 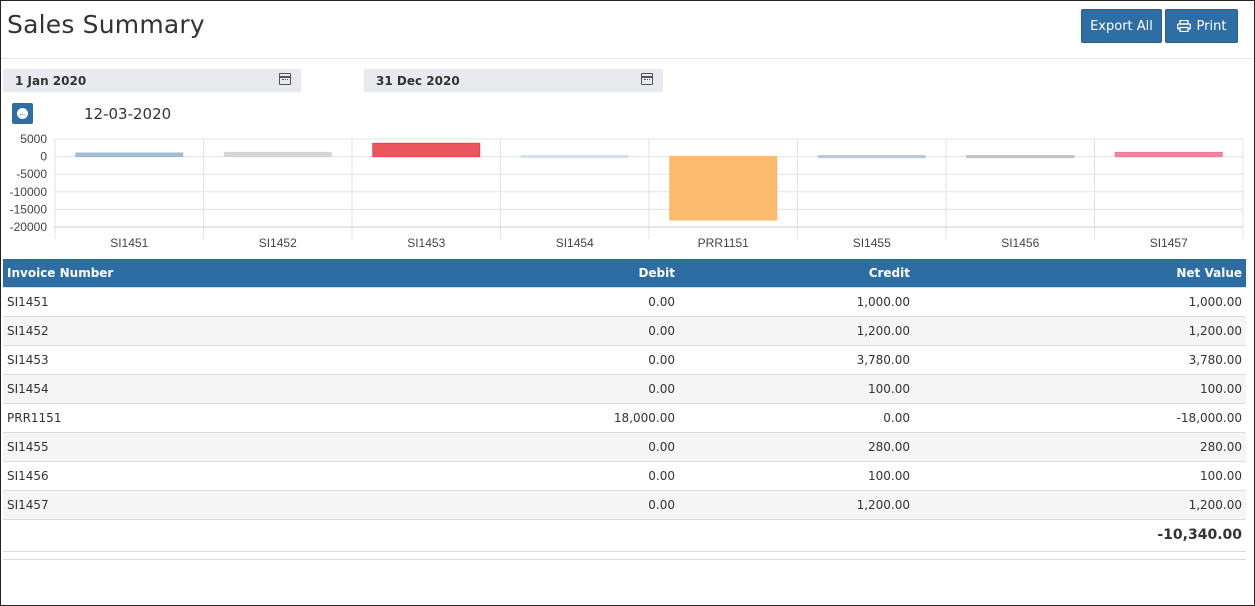 What do you see at coordinates (1020, 243) in the screenshot?
I see `x-tick-label: SI1456` at bounding box center [1020, 243].